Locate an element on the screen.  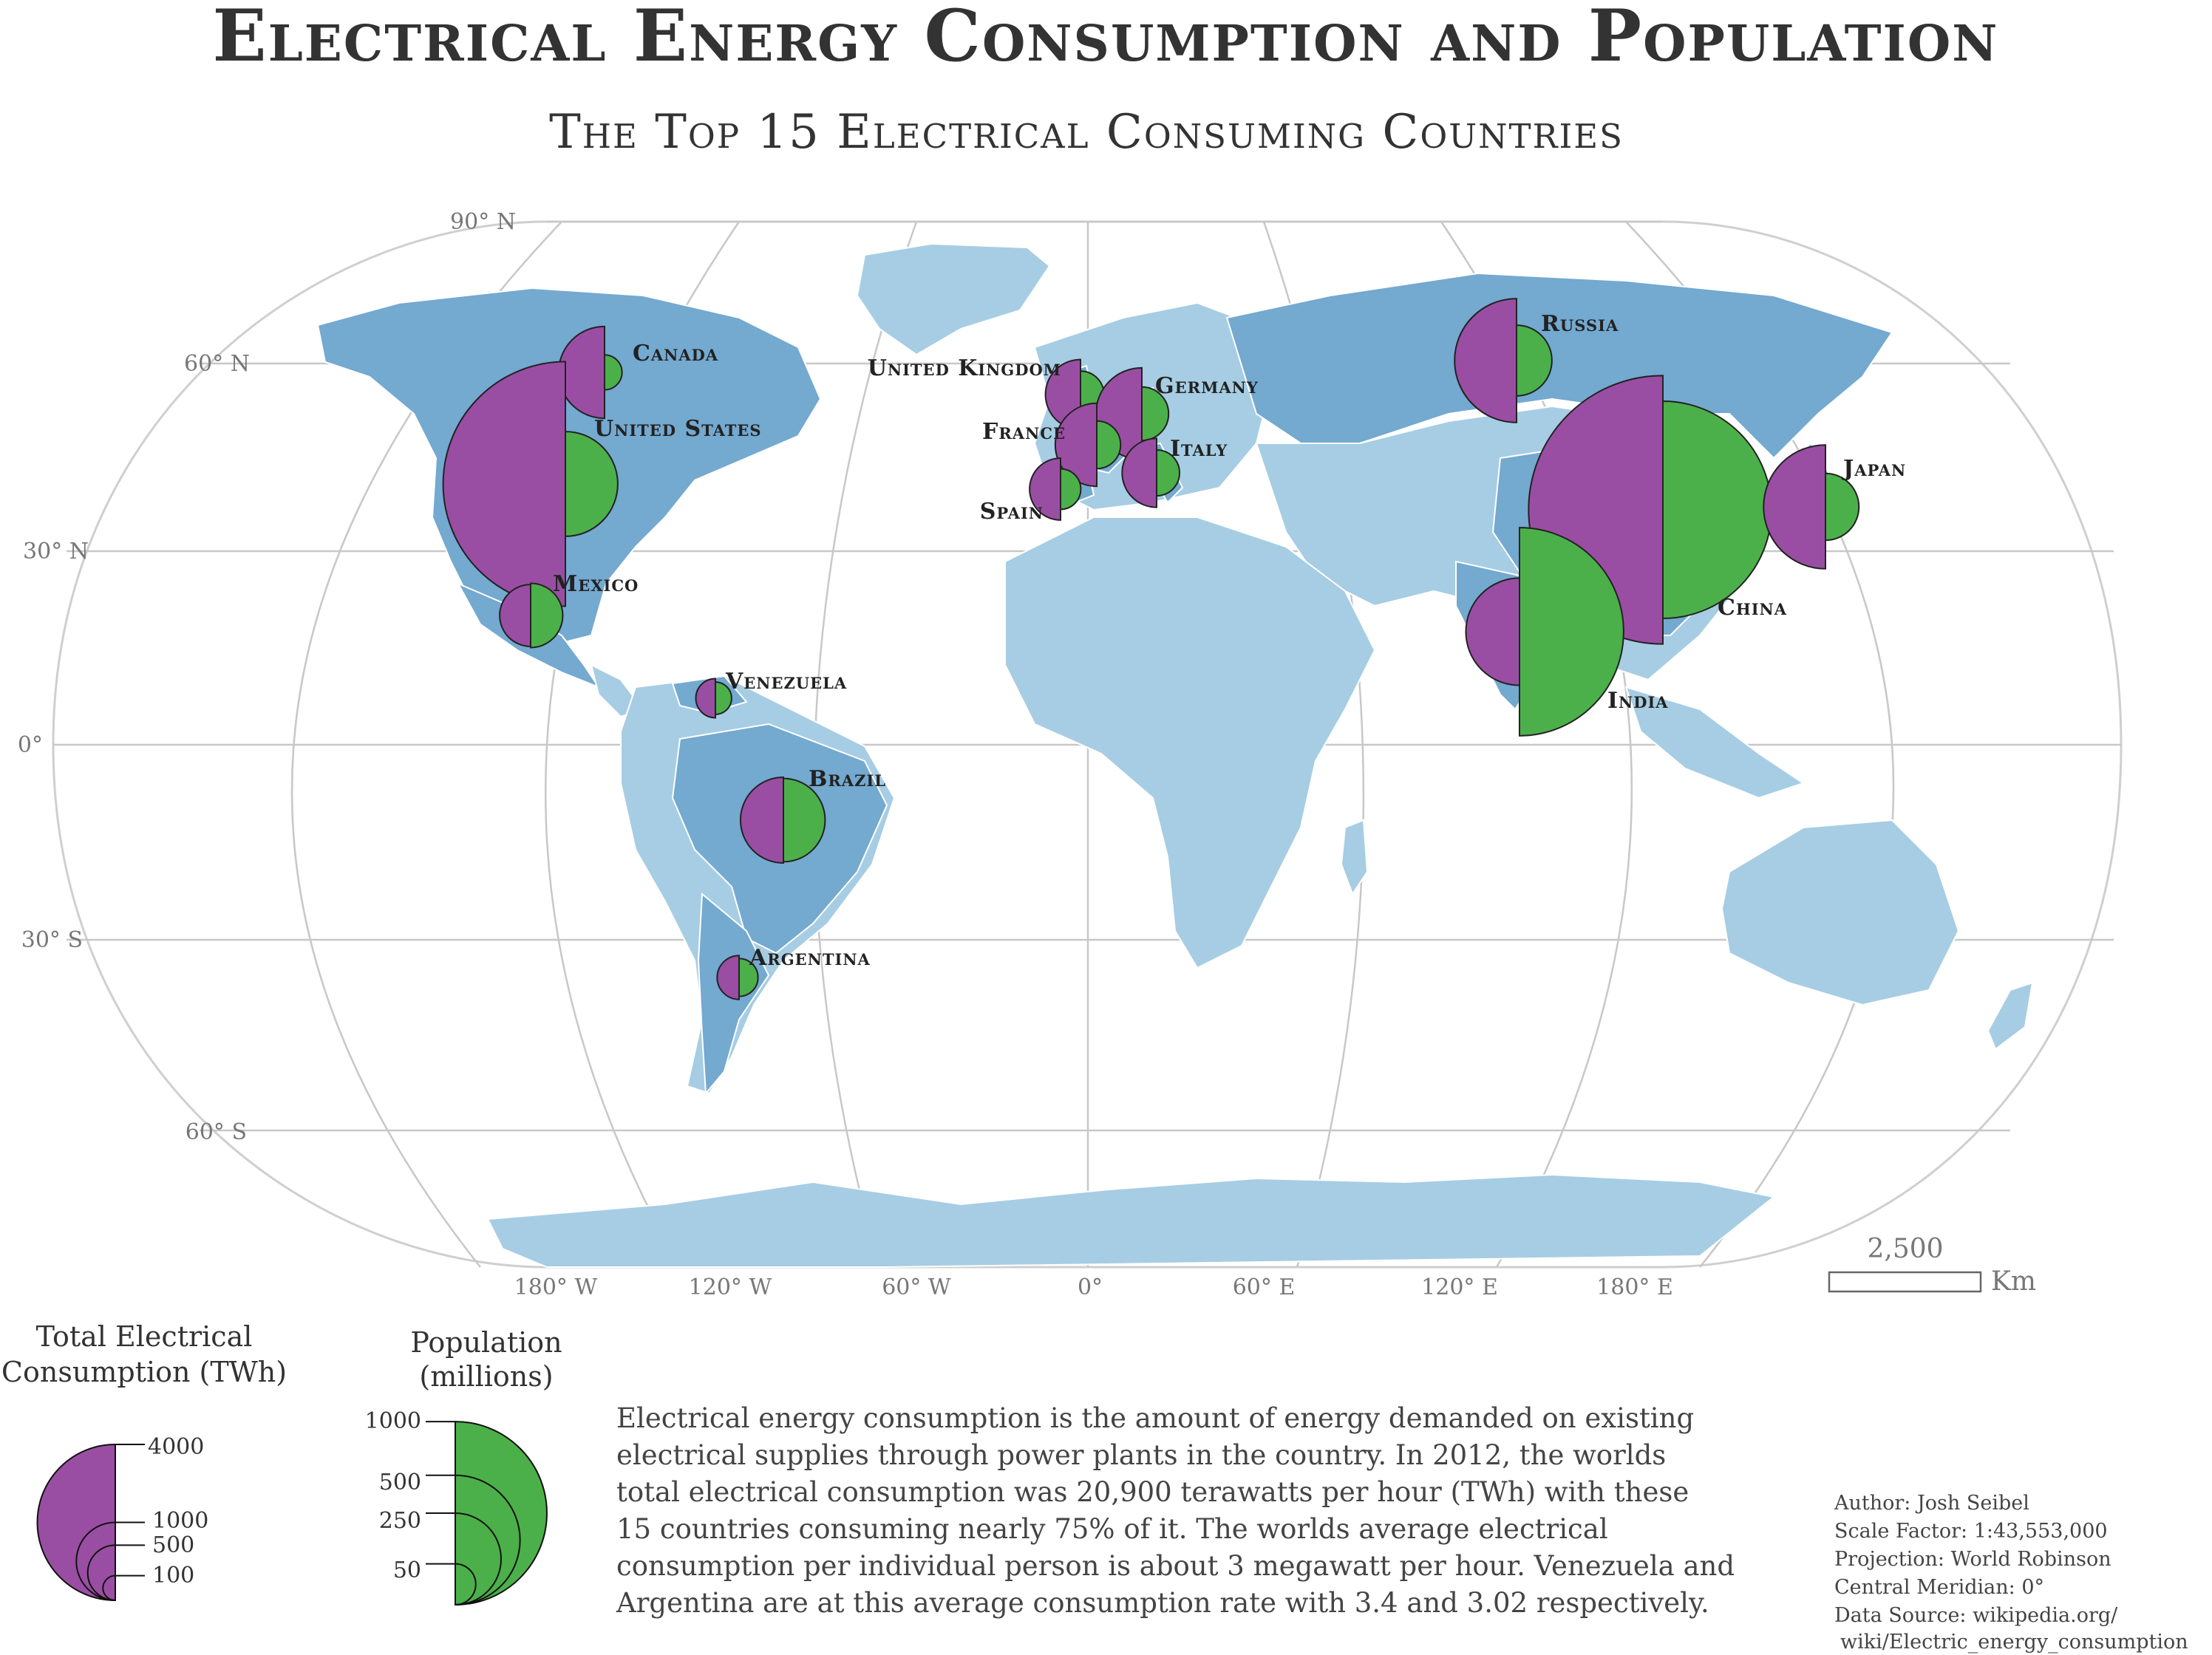
legend-population-tick-250: 250 is located at coordinates (400, 1521).